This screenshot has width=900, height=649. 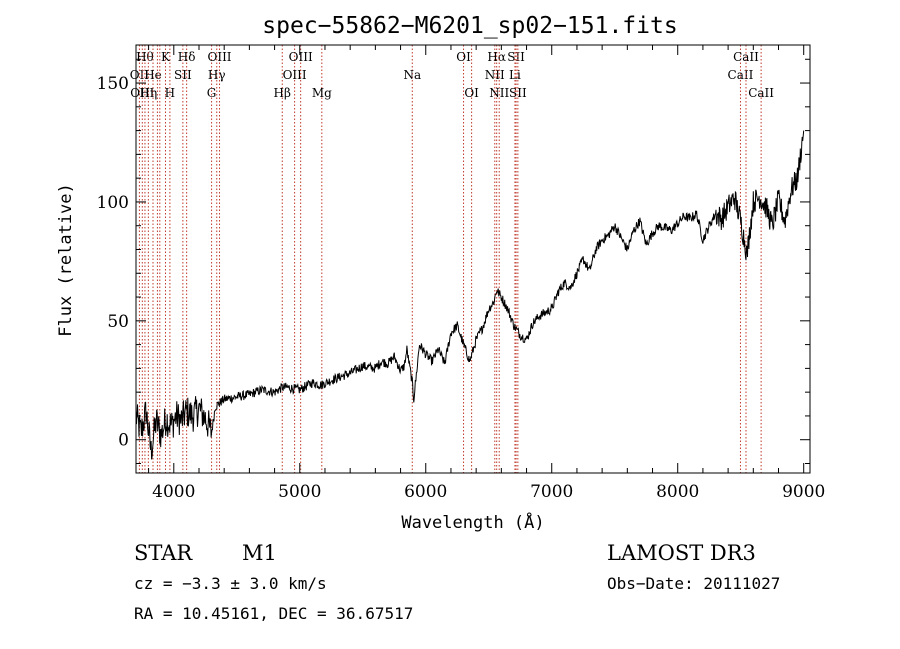 I want to click on line-label-19: OI, so click(x=463, y=57).